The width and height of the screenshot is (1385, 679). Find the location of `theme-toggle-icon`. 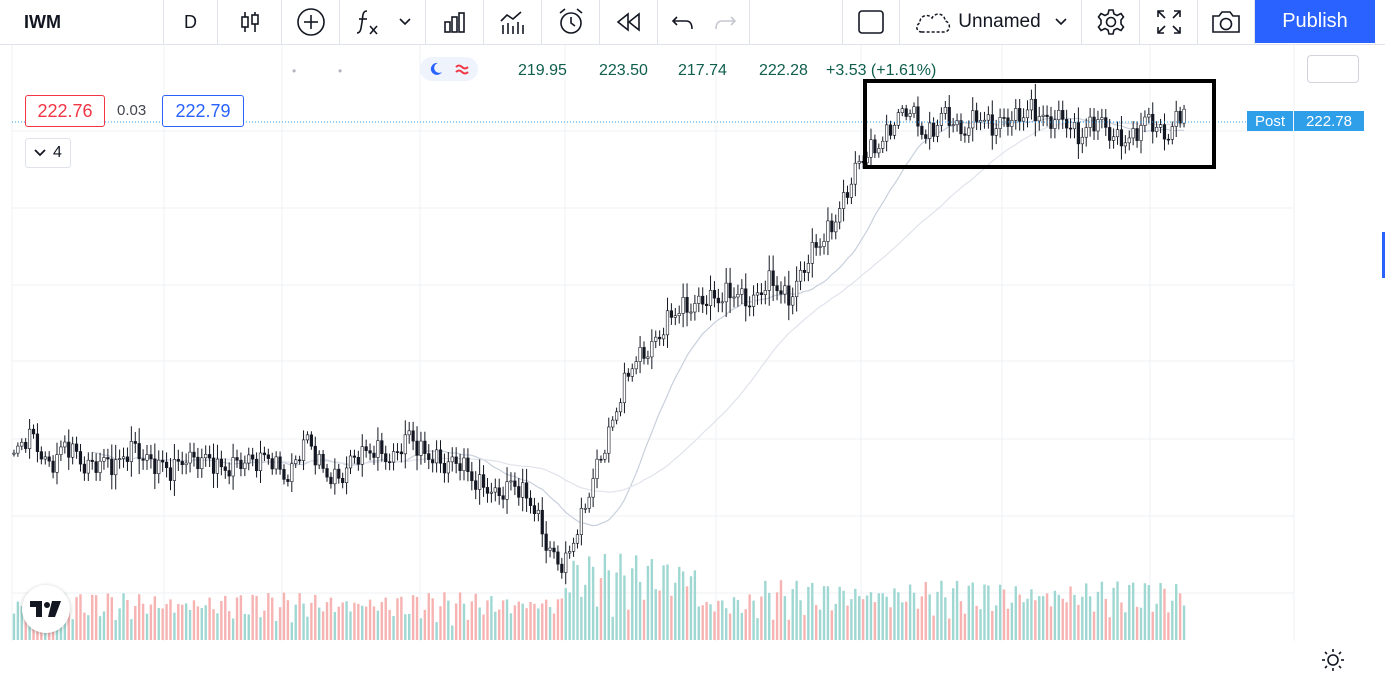

theme-toggle-icon is located at coordinates (1333, 660).